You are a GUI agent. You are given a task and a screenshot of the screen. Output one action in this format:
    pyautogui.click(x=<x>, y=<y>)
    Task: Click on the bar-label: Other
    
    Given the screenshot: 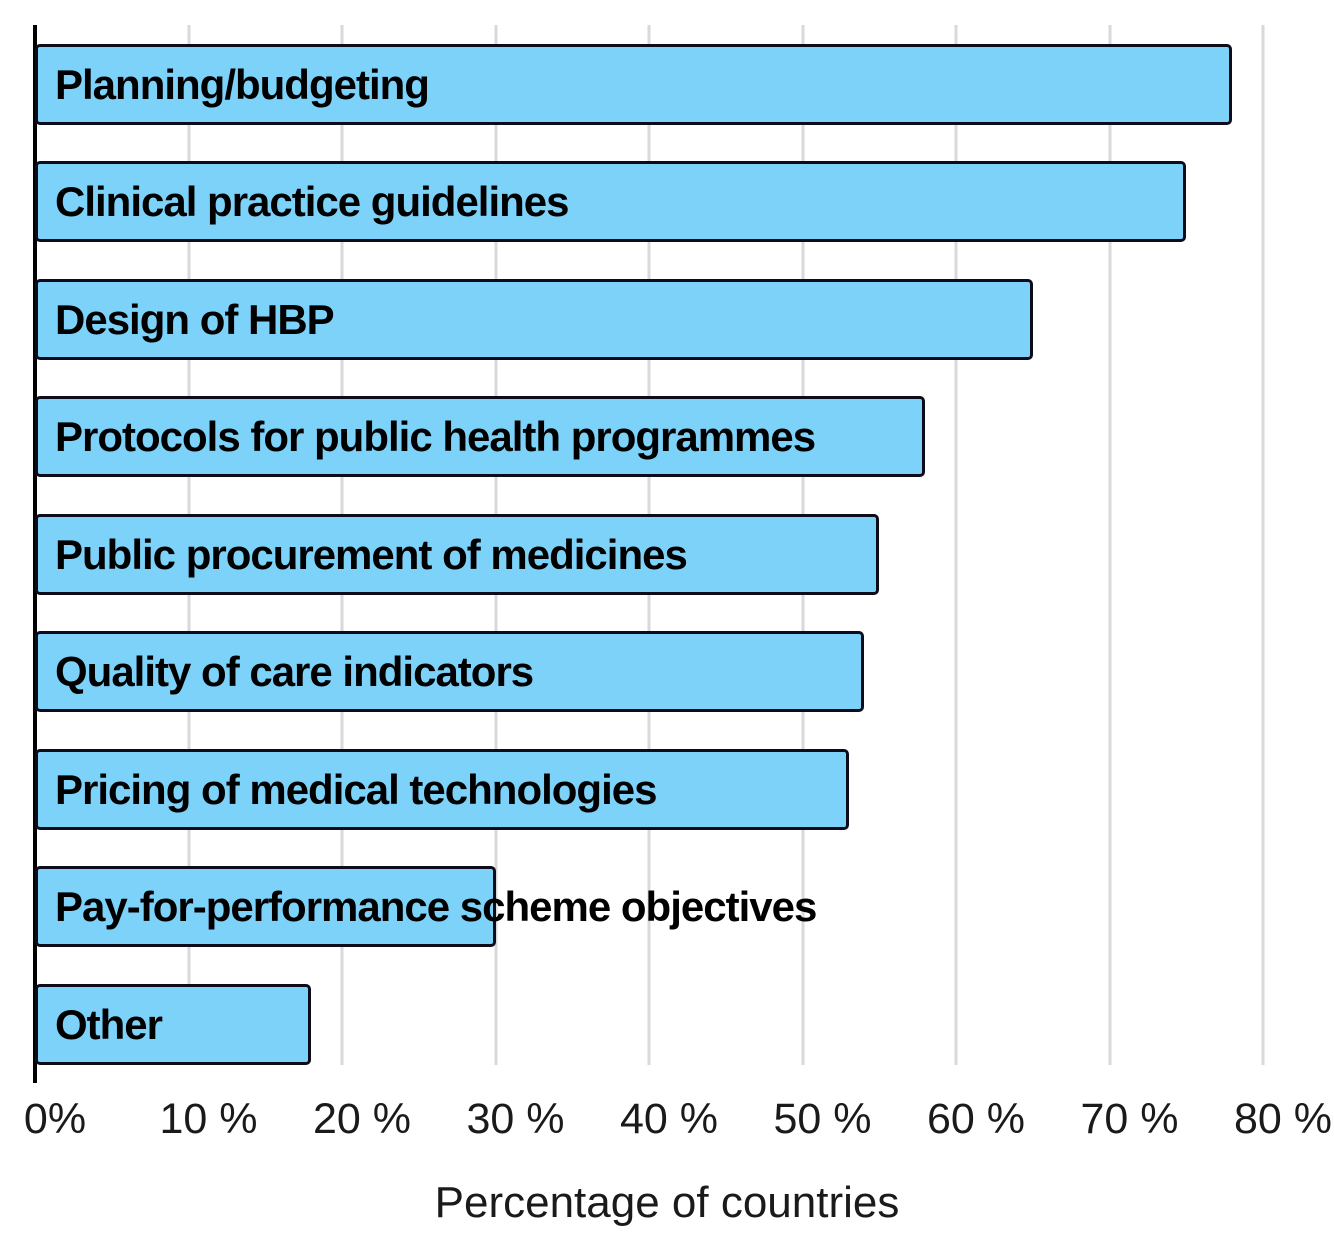 What is the action you would take?
    pyautogui.click(x=109, y=1024)
    